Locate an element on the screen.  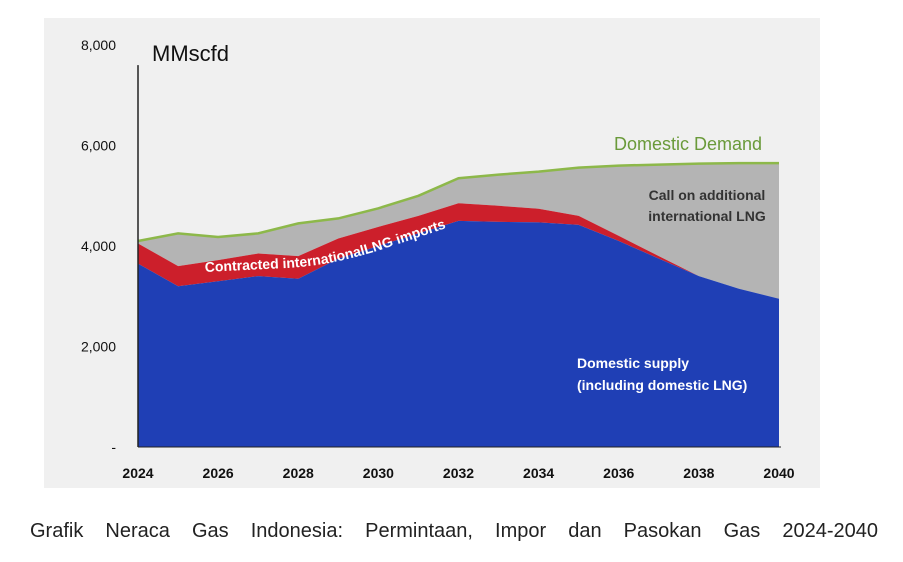
domestic-demand-label: Domestic Demand is located at coordinates (688, 144).